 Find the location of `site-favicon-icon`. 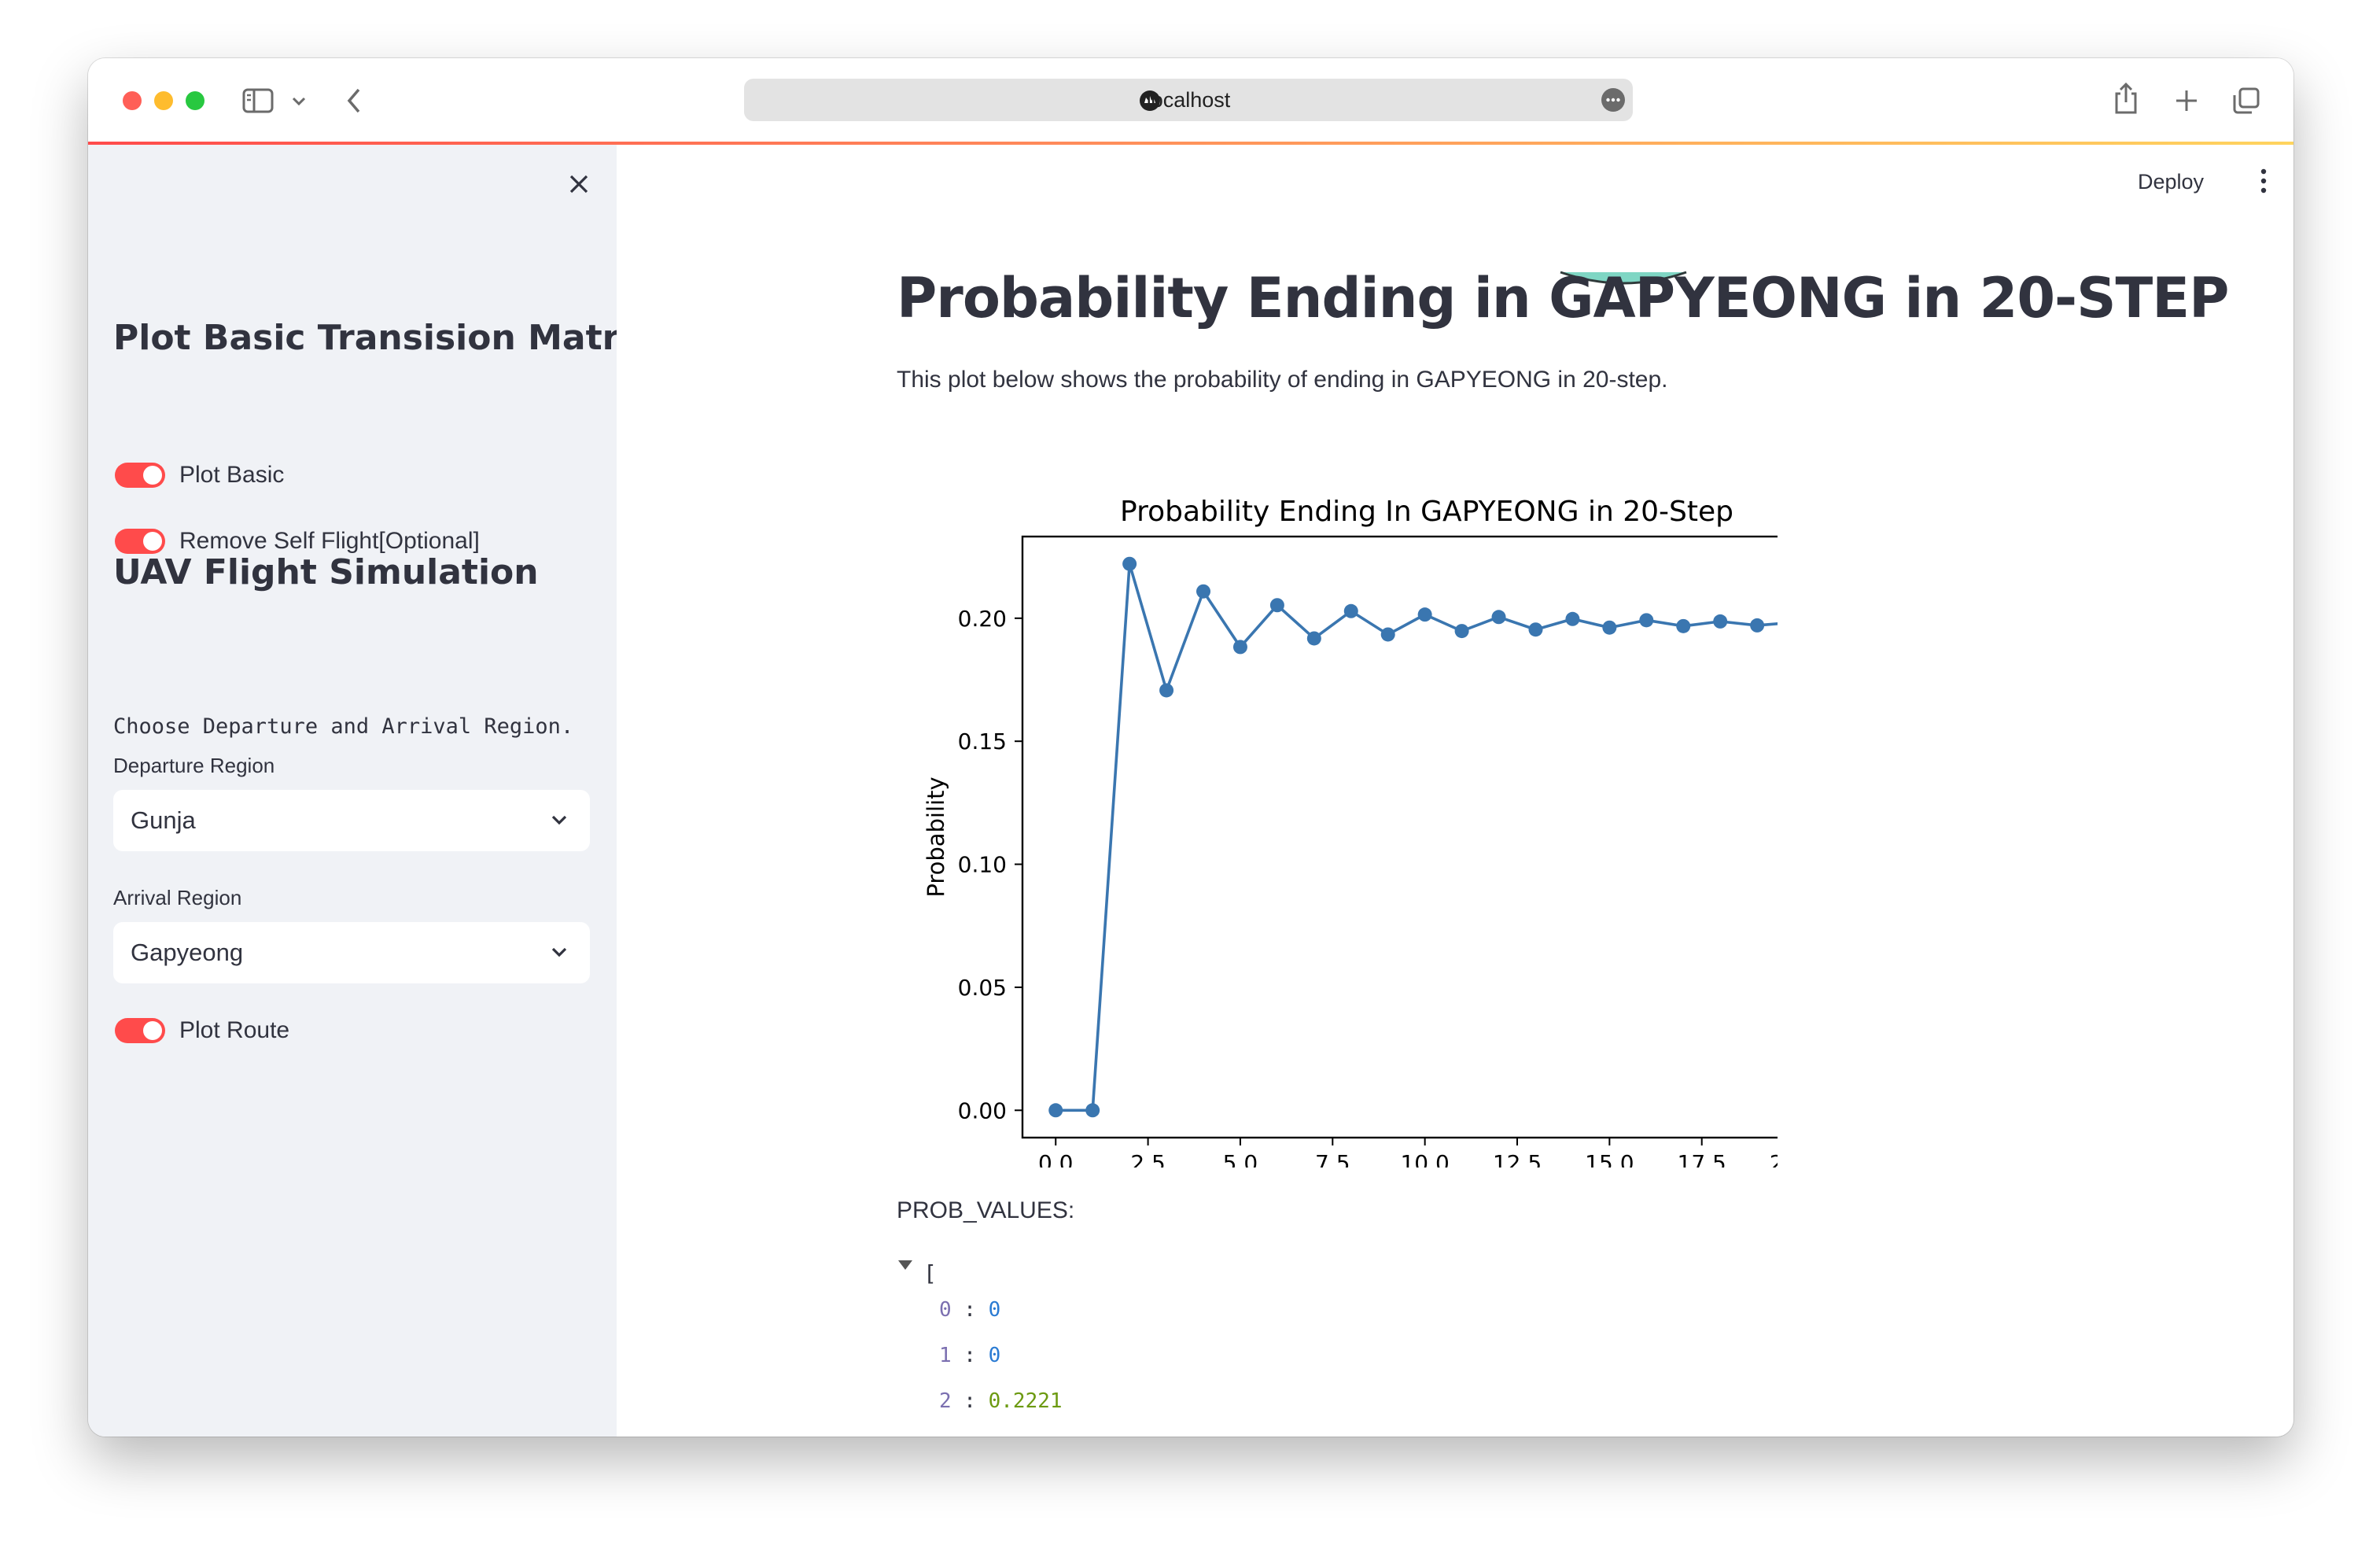

site-favicon-icon is located at coordinates (1150, 100).